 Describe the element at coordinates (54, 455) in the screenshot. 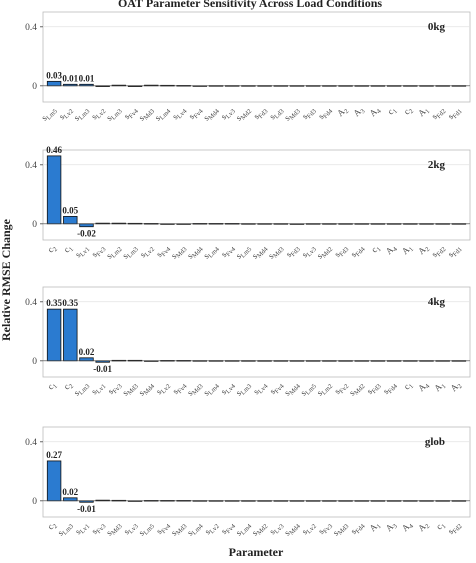

I see `value-label: 0.27` at that location.